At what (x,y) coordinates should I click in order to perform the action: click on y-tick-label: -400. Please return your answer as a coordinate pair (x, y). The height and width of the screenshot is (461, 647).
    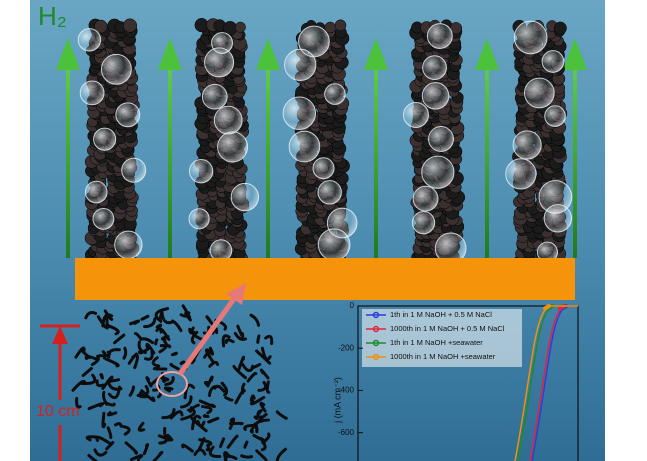
    Looking at the image, I should click on (346, 390).